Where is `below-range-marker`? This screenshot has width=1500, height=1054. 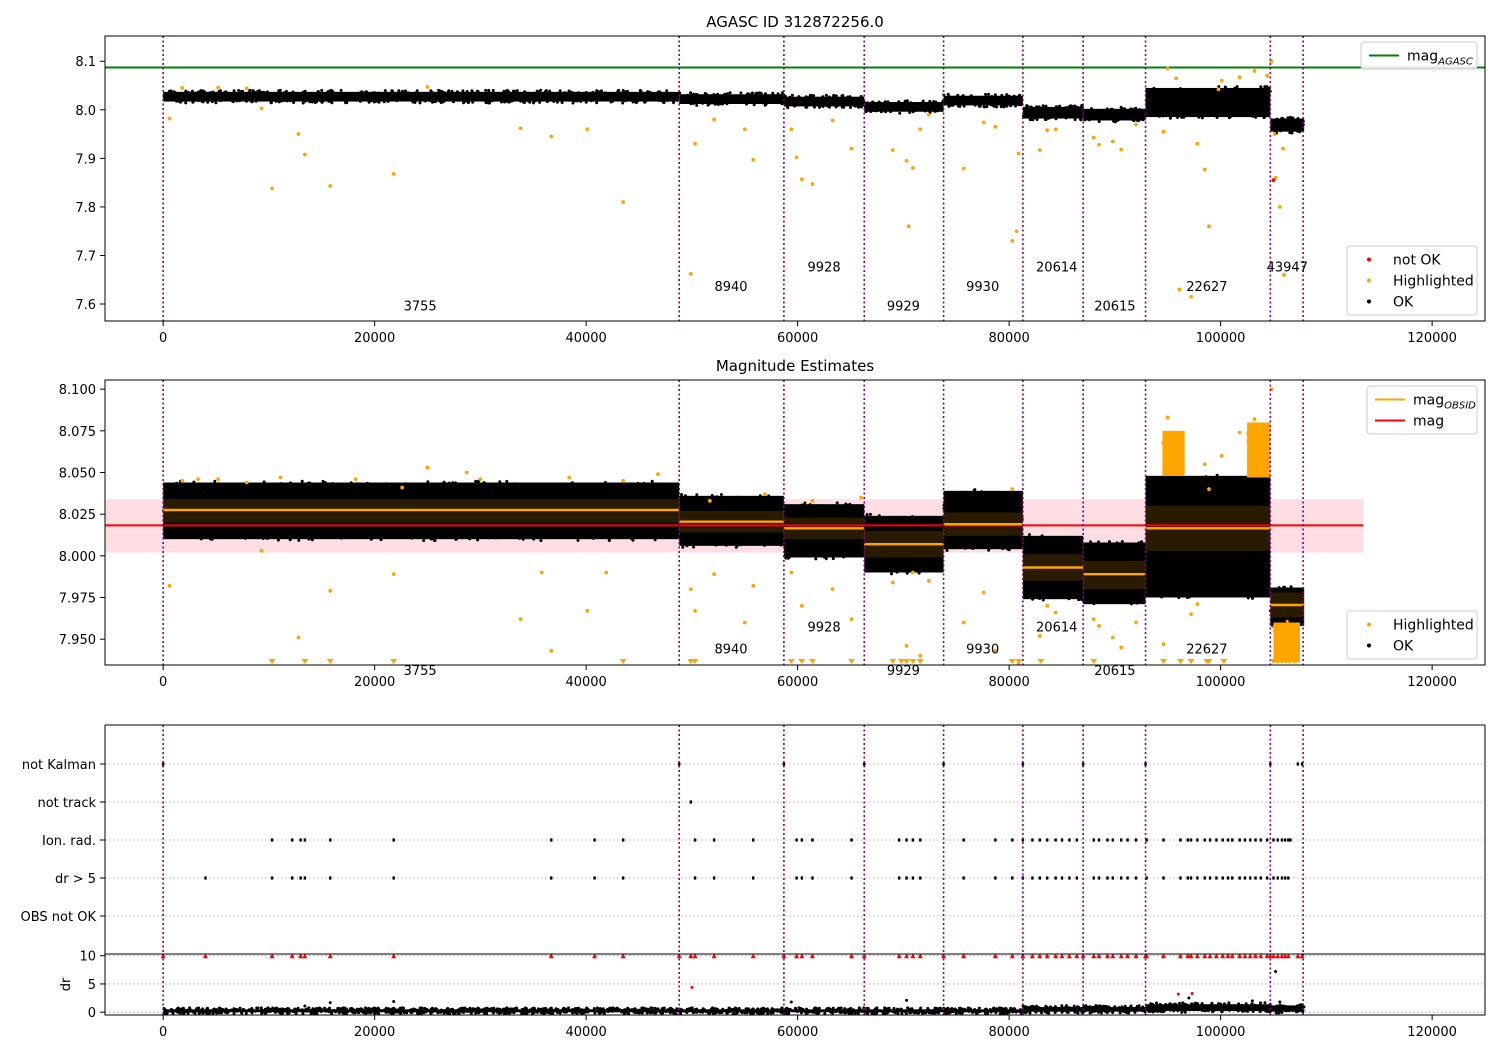
below-range-marker is located at coordinates (812, 661).